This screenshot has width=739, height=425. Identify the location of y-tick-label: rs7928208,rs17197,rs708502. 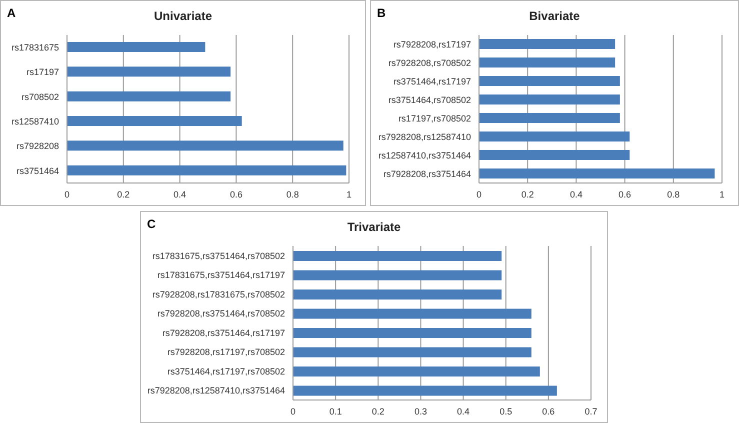
(226, 352).